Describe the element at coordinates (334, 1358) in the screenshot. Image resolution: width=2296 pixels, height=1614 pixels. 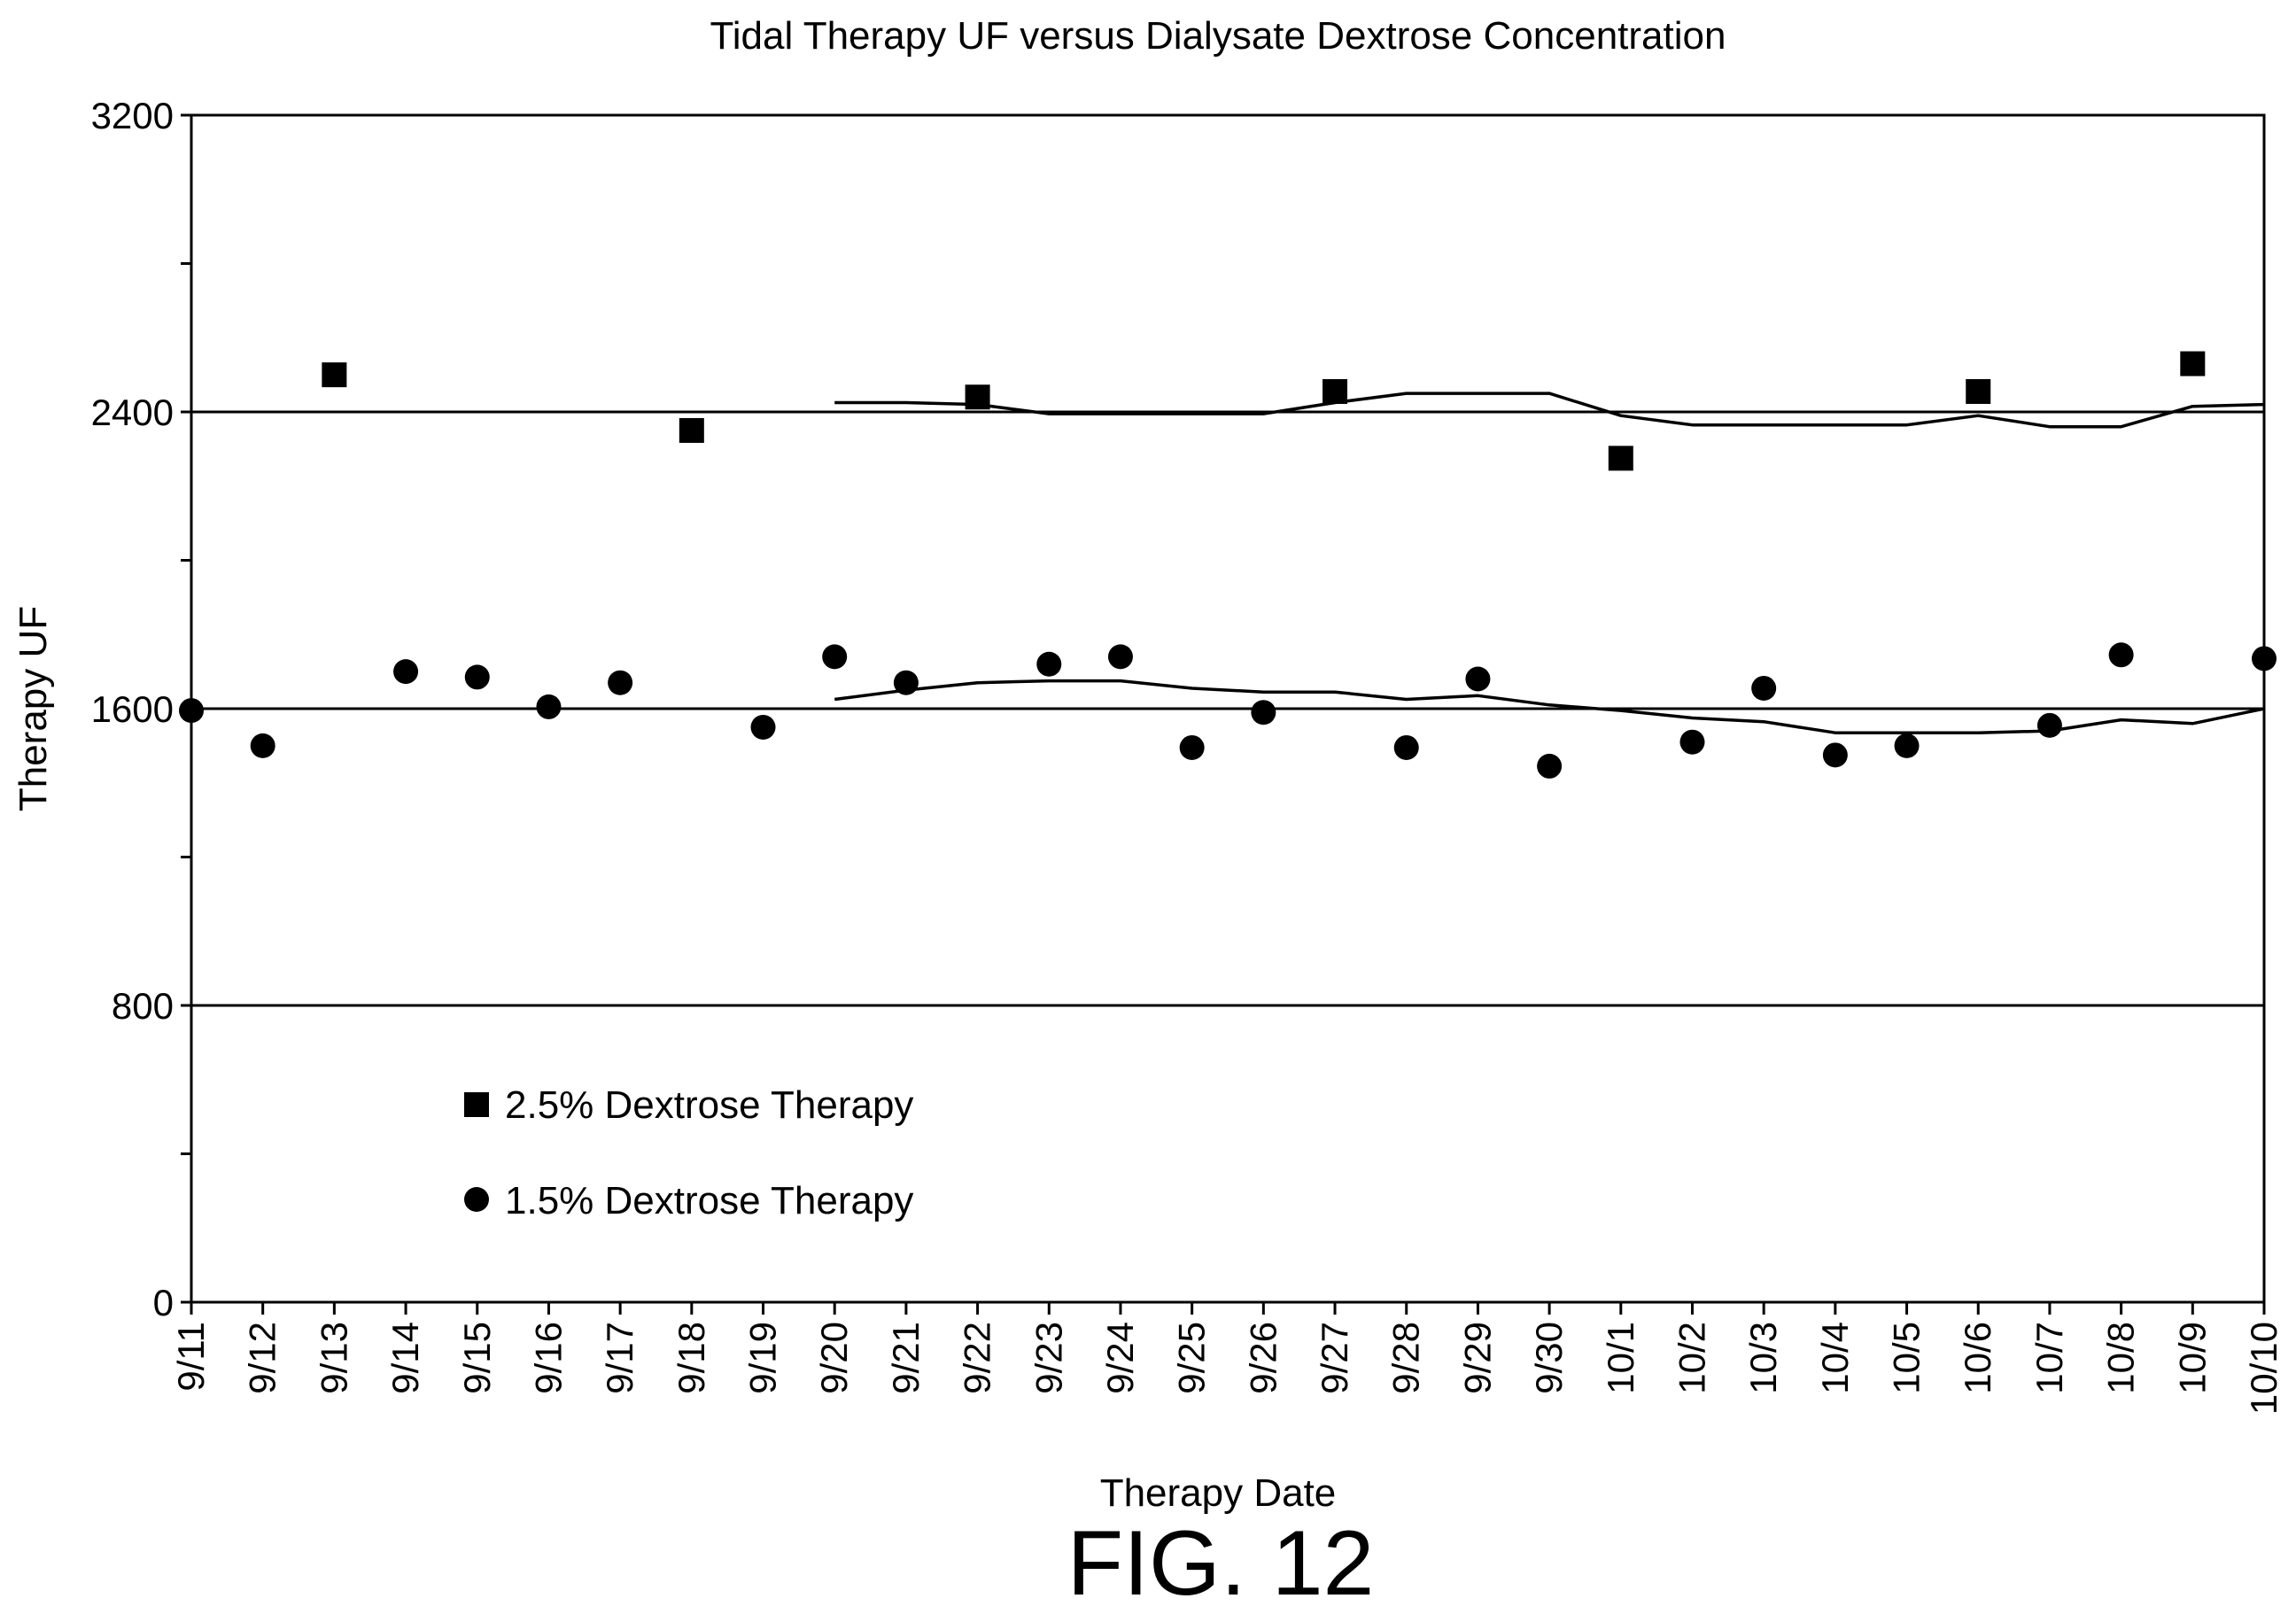
I see `x-tick-label: 9/13` at that location.